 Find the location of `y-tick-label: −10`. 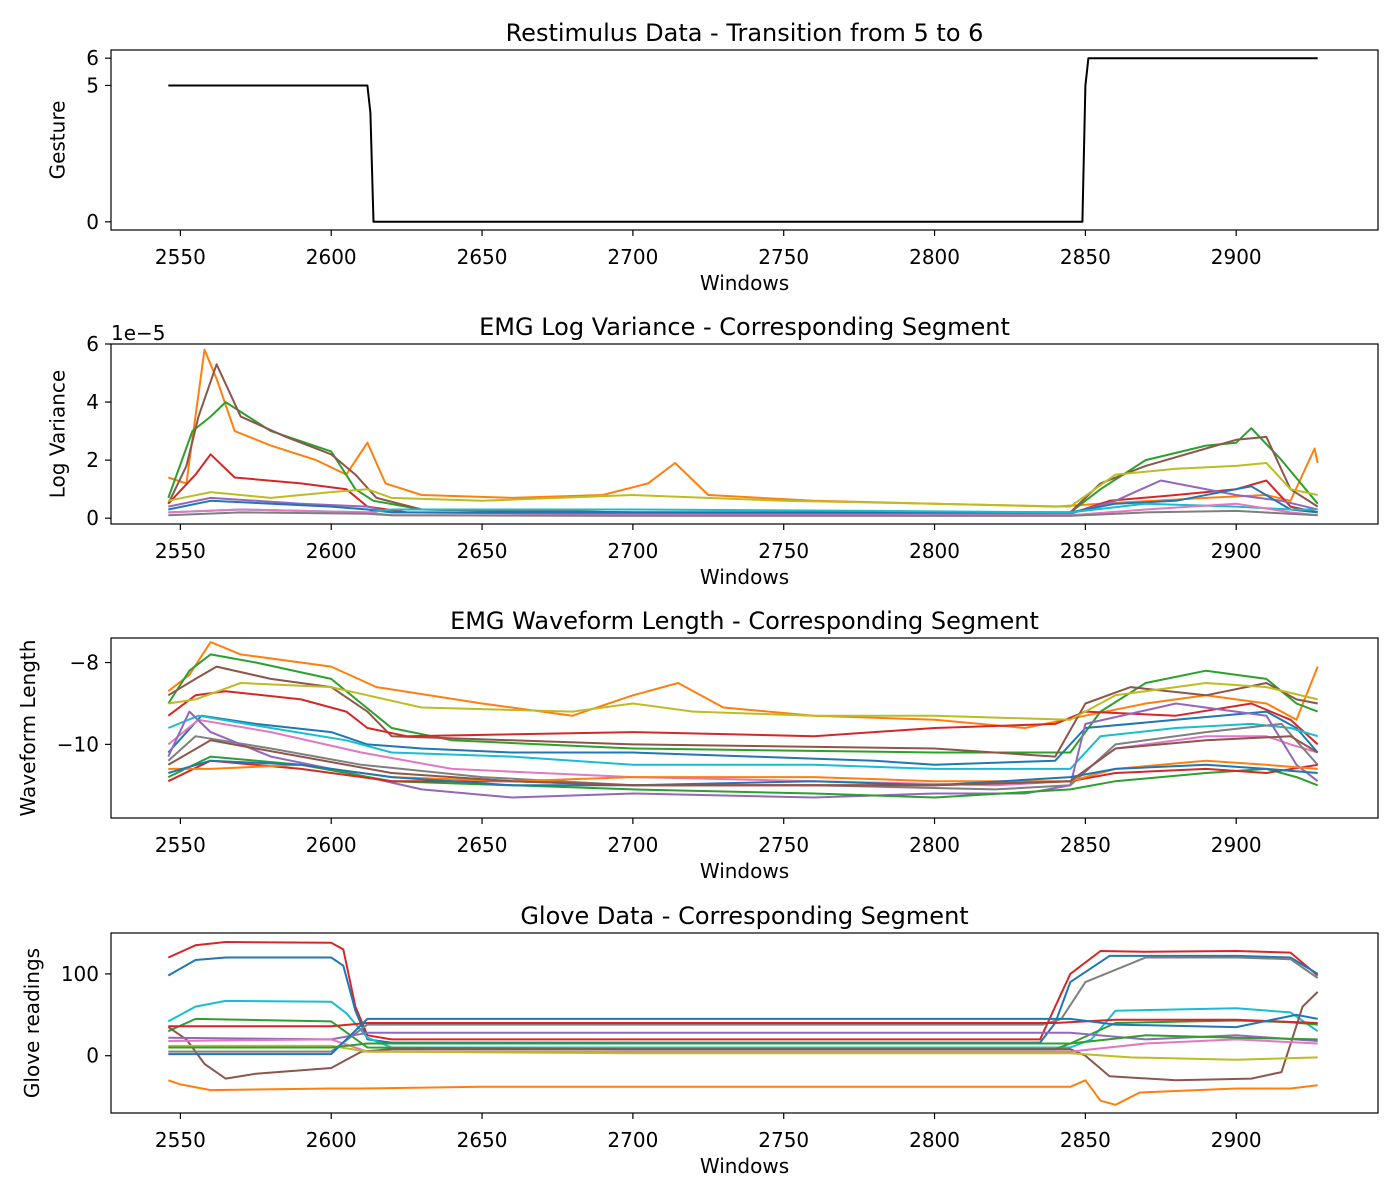

y-tick-label: −10 is located at coordinates (78, 744).